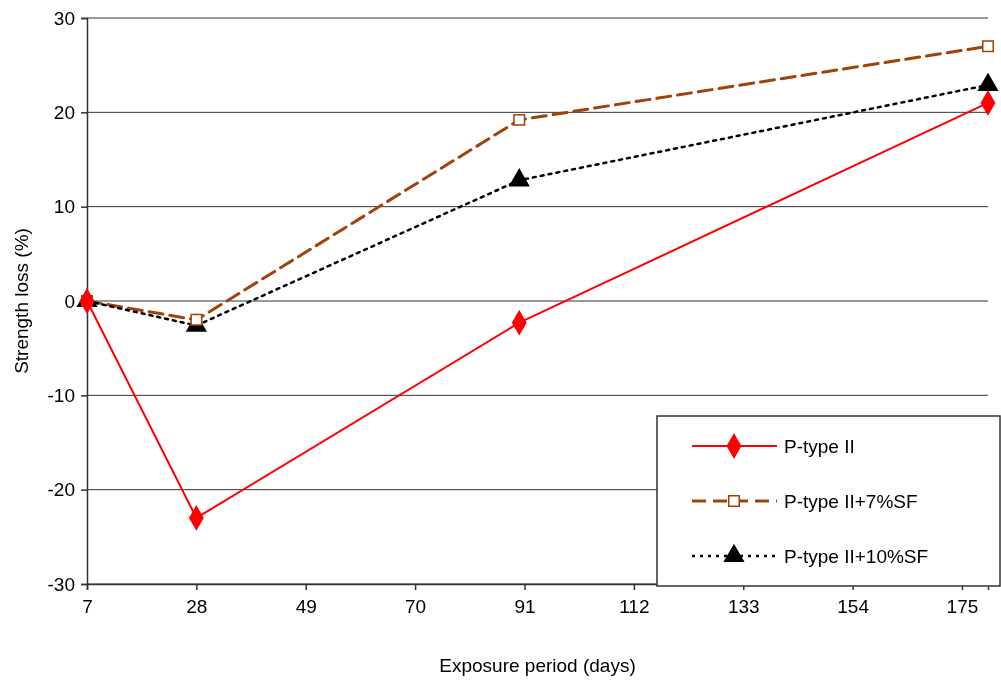  I want to click on x-tick-label: 70, so click(416, 607).